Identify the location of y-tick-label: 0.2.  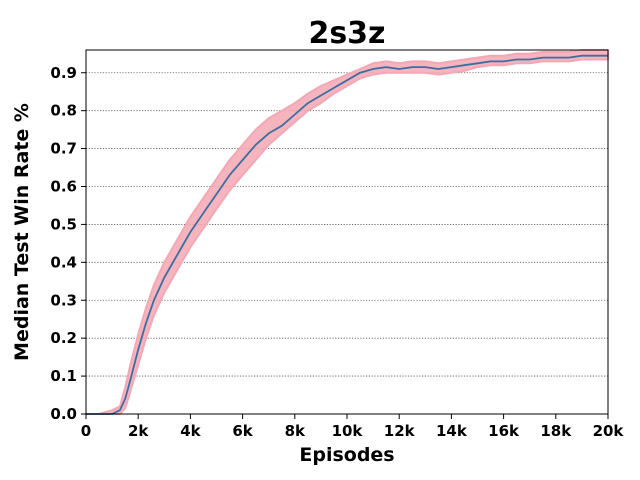
(63, 338).